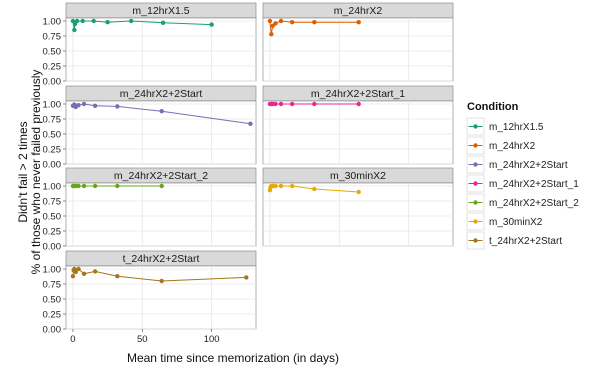 The image size is (600, 373). What do you see at coordinates (493, 107) in the screenshot?
I see `legend-title: Condition` at bounding box center [493, 107].